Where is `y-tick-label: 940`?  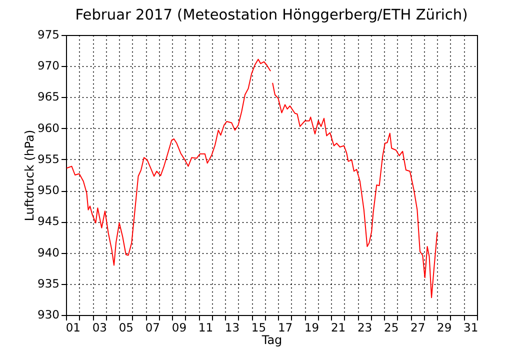 y-tick-label: 940 is located at coordinates (49, 252).